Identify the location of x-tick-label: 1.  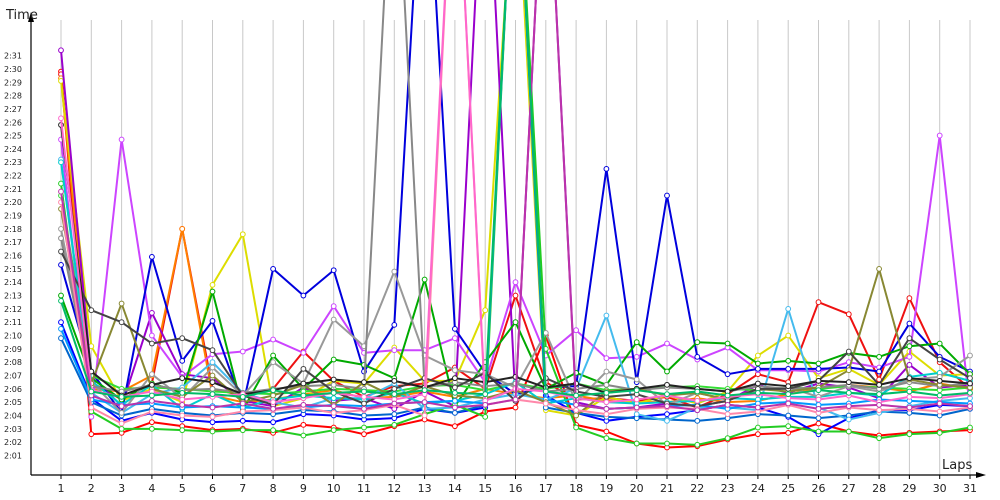
(61, 488).